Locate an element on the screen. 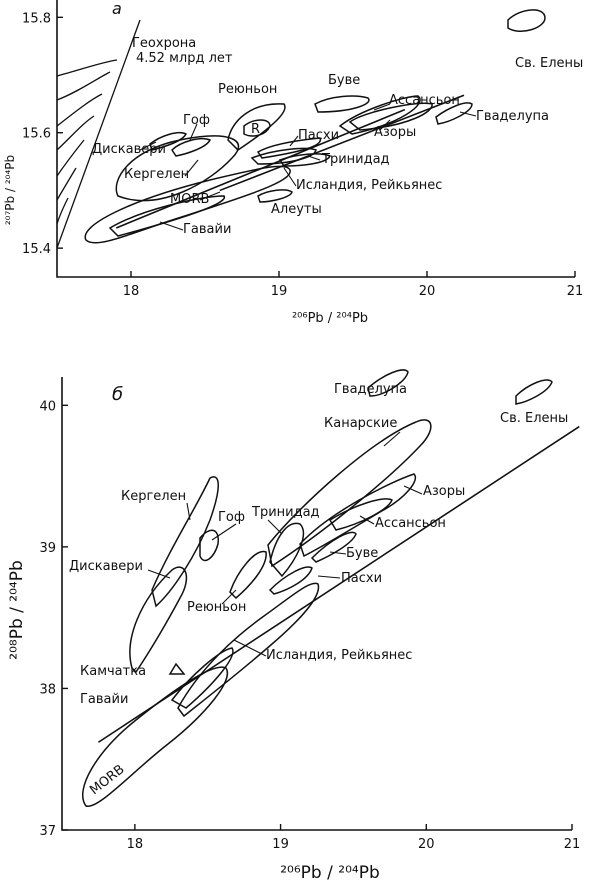 This screenshot has height=885, width=591. field-камчатка is located at coordinates (177, 668).